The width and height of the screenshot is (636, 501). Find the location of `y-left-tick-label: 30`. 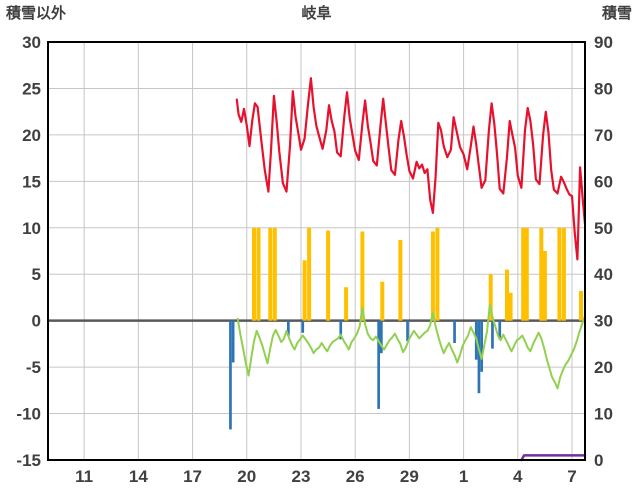

y-left-tick-label: 30 is located at coordinates (31, 42).